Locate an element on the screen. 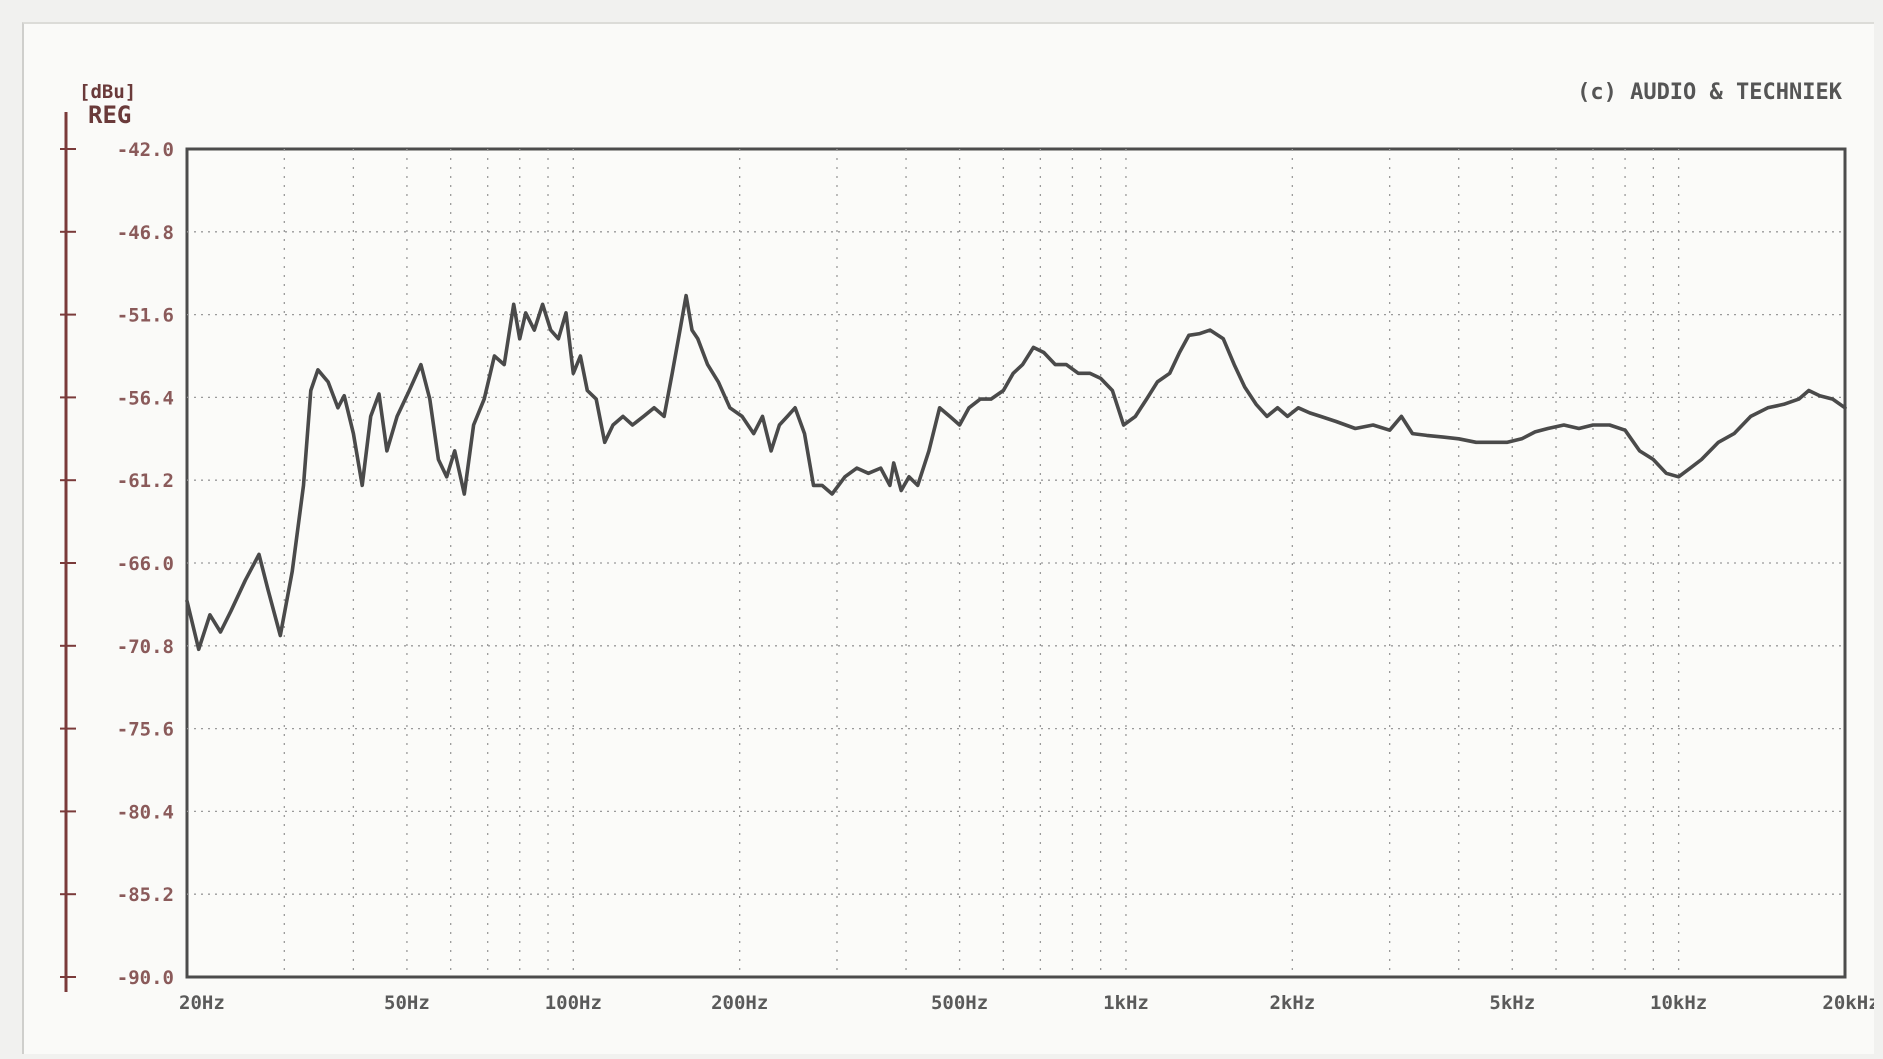 Image resolution: width=1883 pixels, height=1059 pixels. y-tick-label: -66.0 is located at coordinates (145, 564).